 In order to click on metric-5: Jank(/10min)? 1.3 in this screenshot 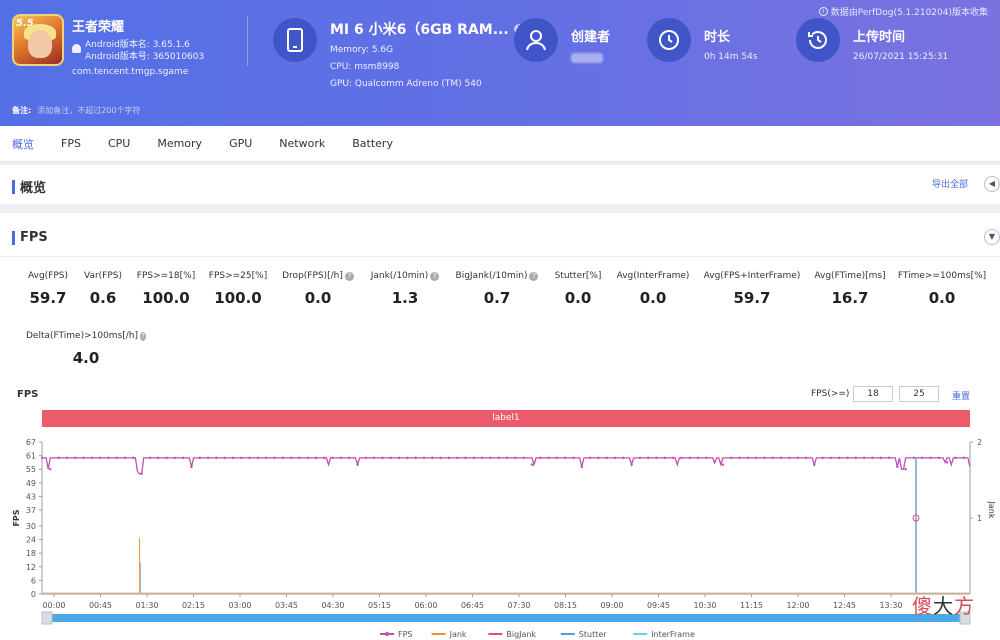, I will do `click(405, 289)`.